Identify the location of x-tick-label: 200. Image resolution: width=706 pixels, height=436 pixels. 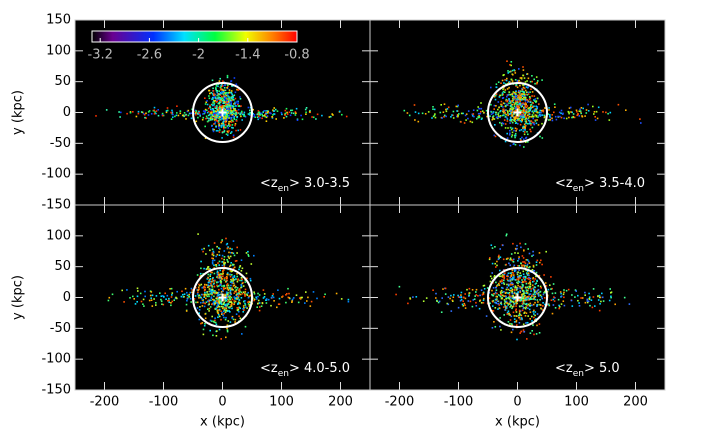
(635, 402).